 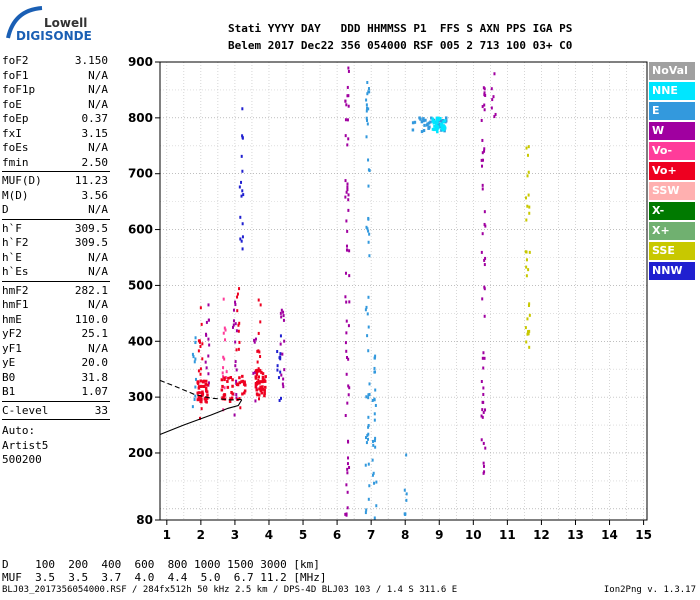 I want to click on param-name: foF1p, so click(x=19, y=89).